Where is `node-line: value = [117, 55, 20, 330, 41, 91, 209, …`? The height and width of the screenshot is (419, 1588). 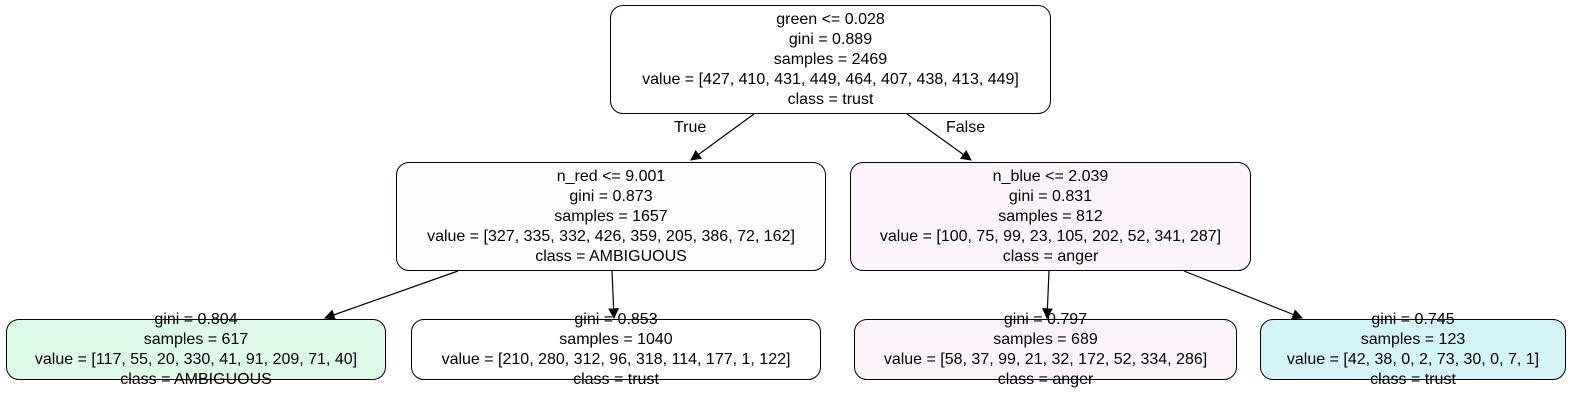
node-line: value = [117, 55, 20, 330, 41, 91, 209, … is located at coordinates (196, 359).